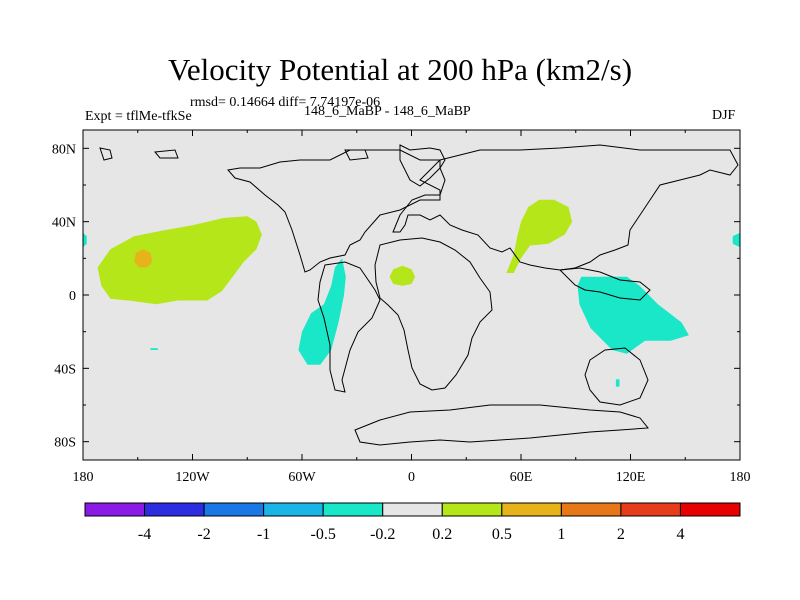 Image resolution: width=800 pixels, height=600 pixels. I want to click on y-tick-label: 80N, so click(64, 149).